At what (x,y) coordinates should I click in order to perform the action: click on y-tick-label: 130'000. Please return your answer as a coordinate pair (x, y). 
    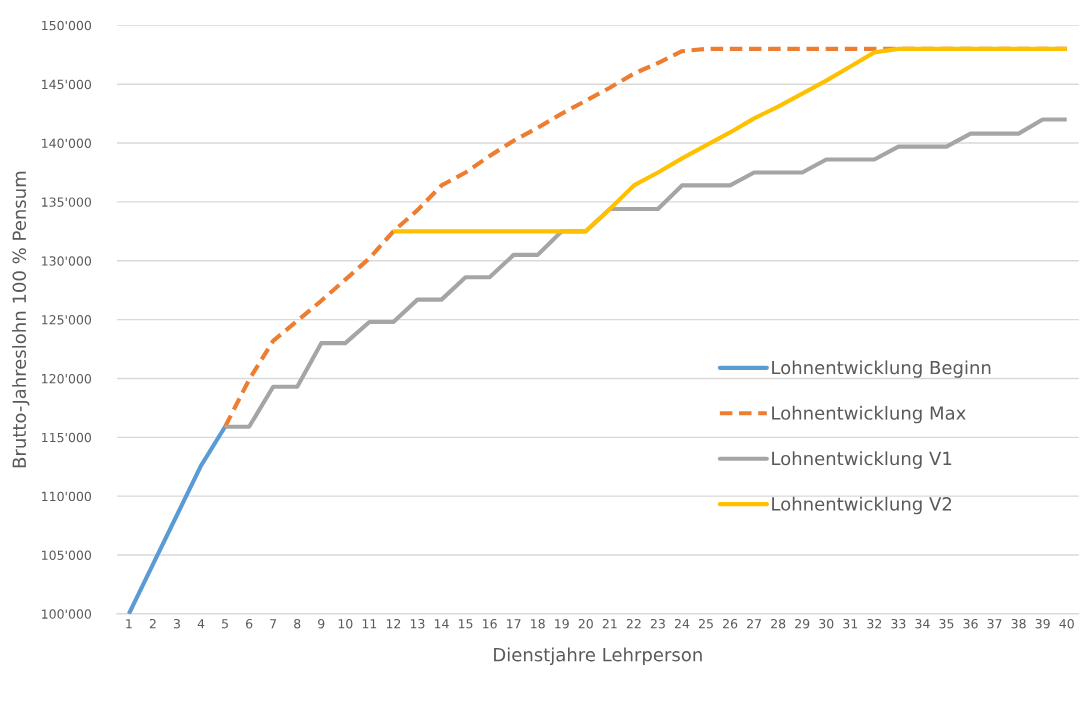
    Looking at the image, I should click on (67, 261).